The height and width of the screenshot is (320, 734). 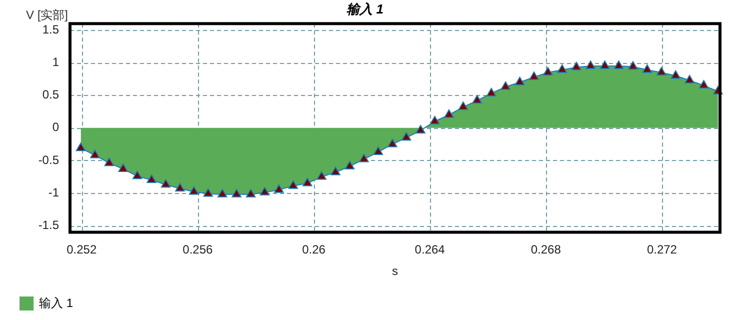 I want to click on x-tick-label: 0.256, so click(x=198, y=249).